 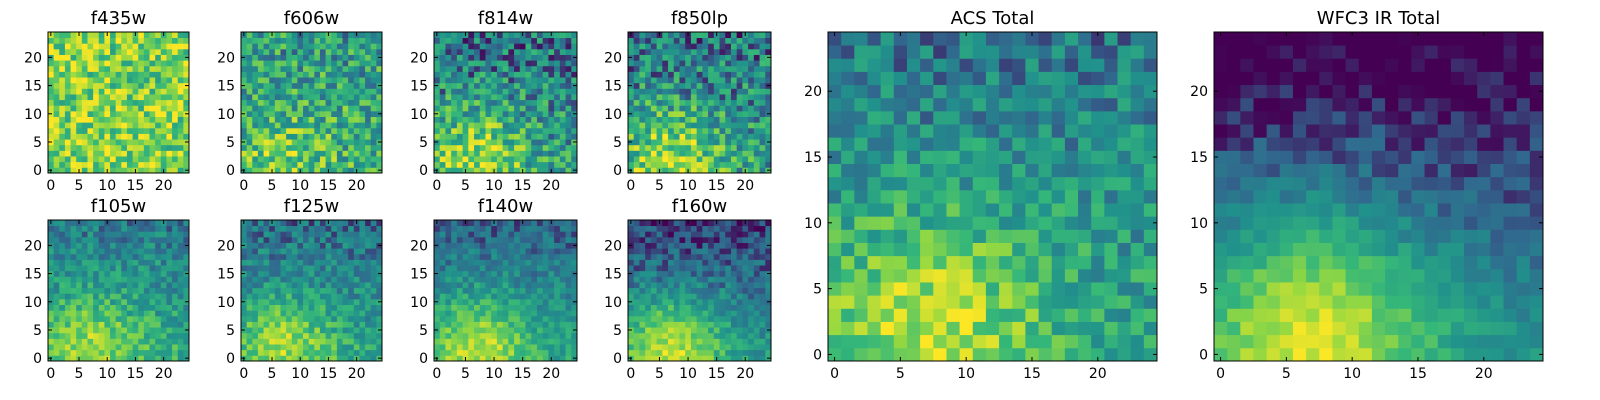 What do you see at coordinates (699, 18) in the screenshot?
I see `panel-title: f850lp` at bounding box center [699, 18].